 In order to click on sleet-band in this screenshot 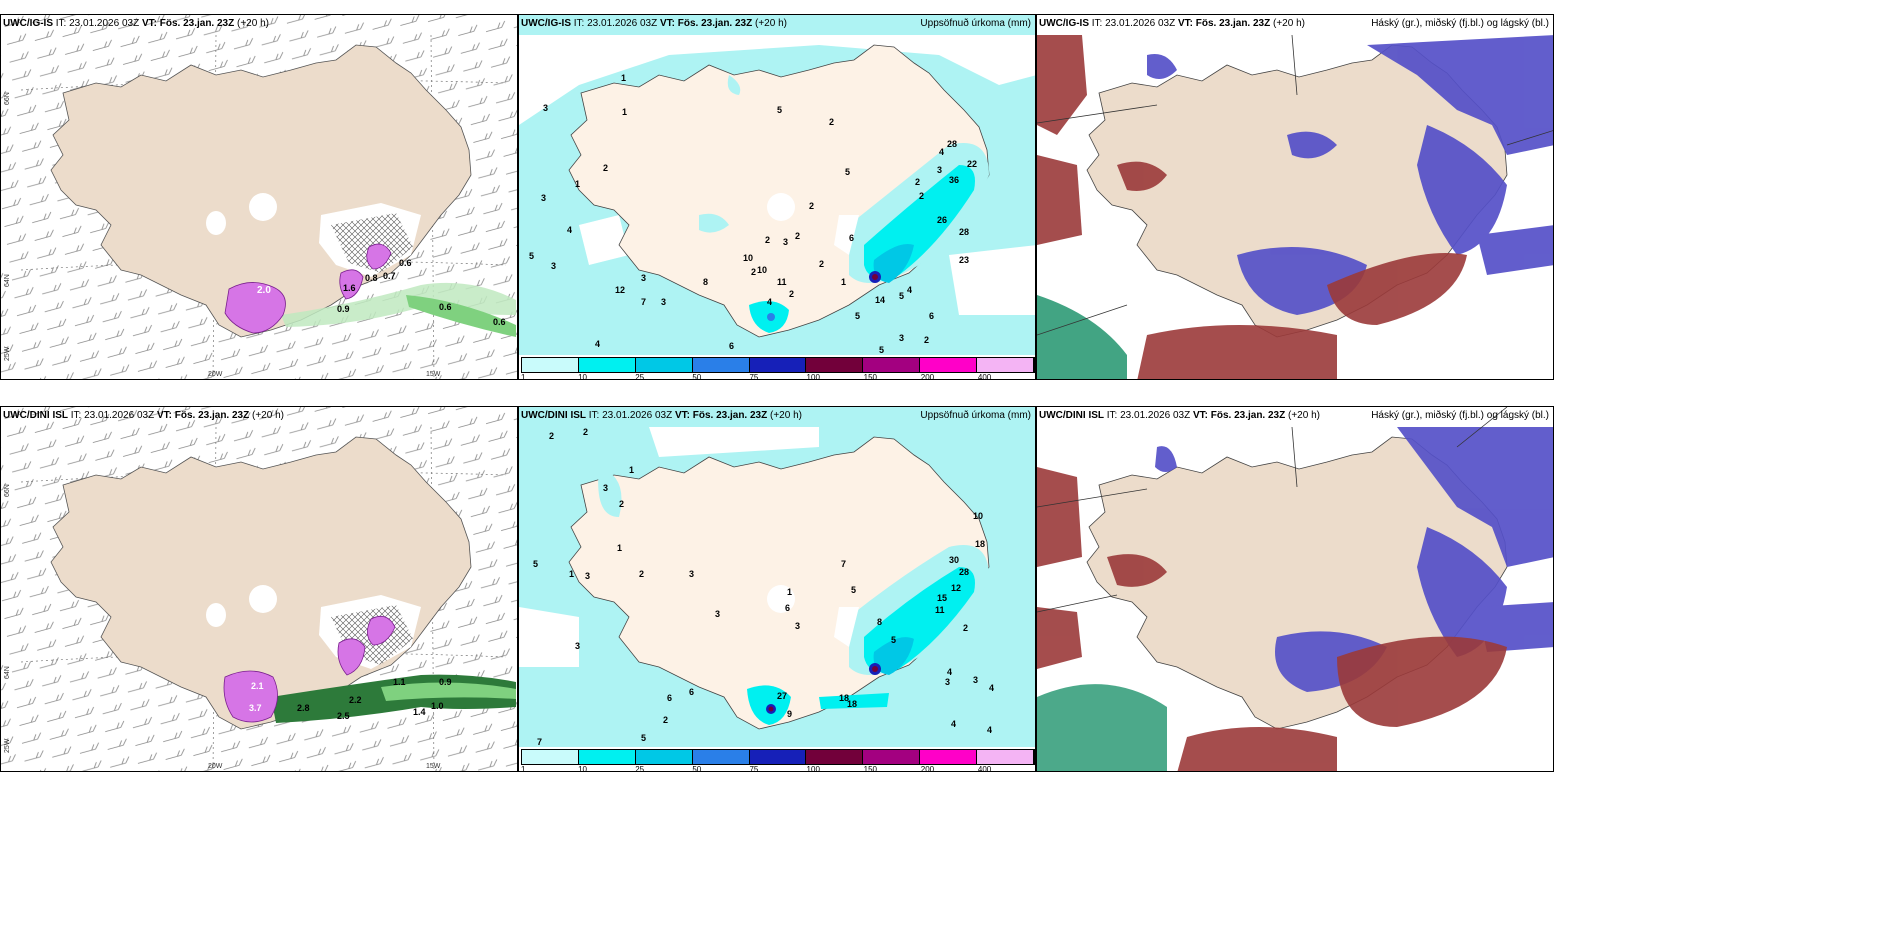, I will do `click(398, 304)`.